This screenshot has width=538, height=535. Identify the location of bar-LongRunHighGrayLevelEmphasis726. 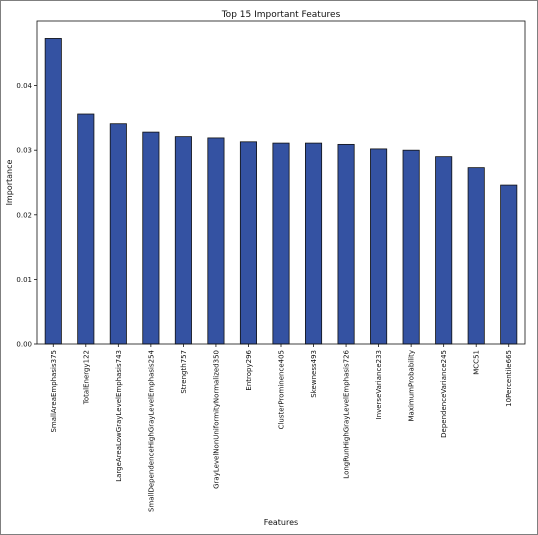
(346, 244).